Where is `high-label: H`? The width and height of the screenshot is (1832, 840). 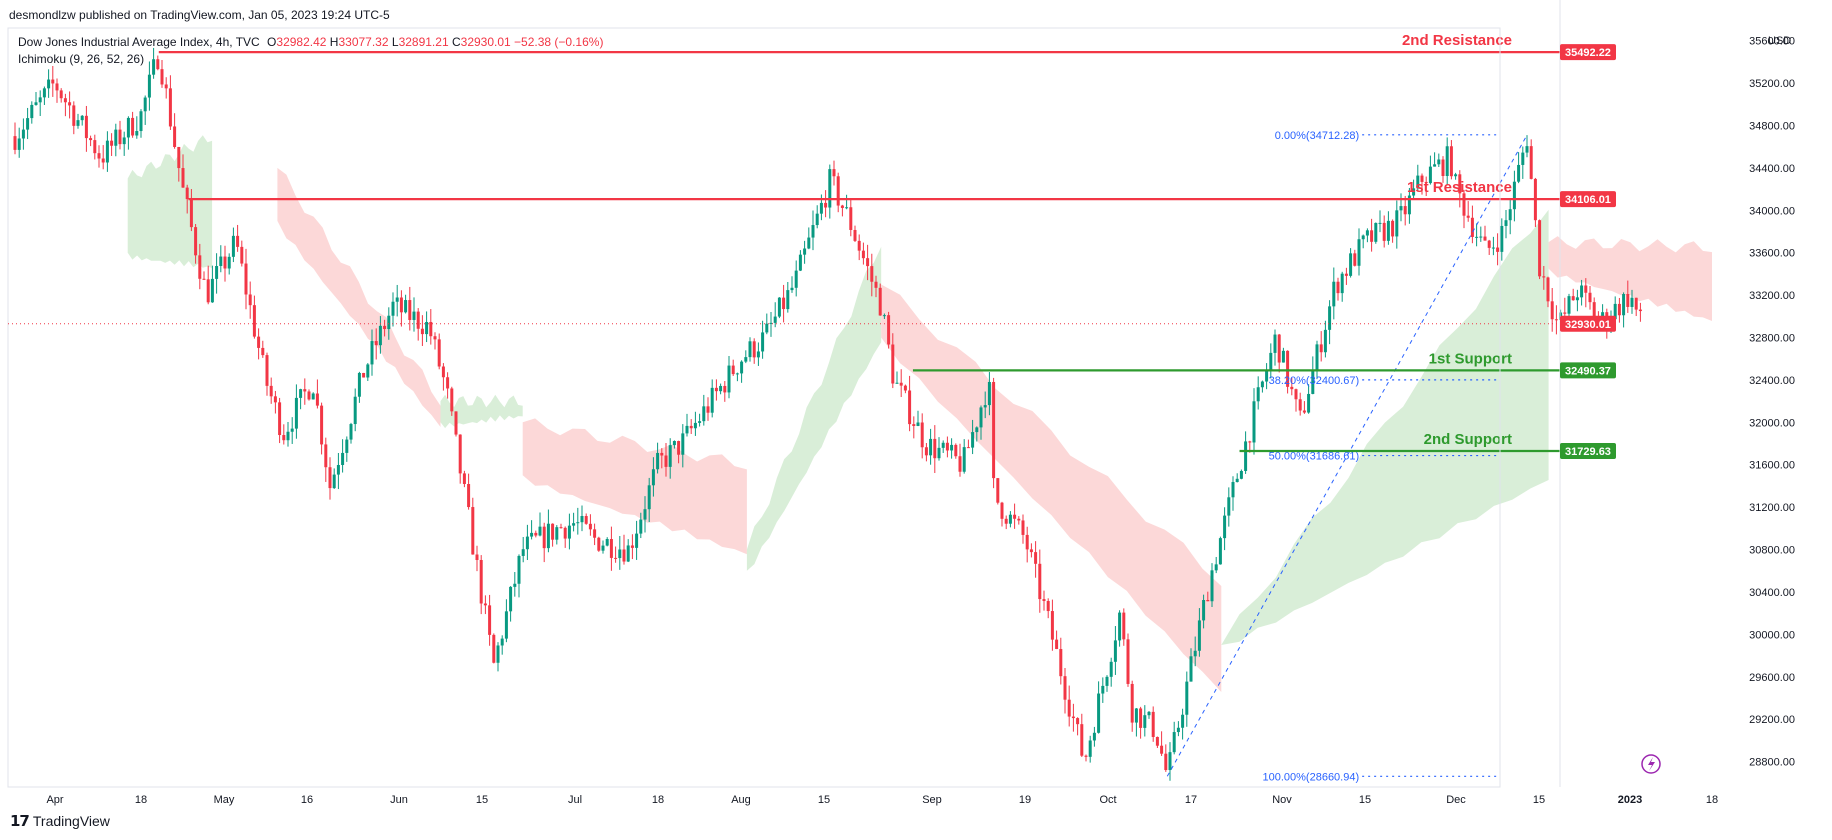 high-label: H is located at coordinates (334, 42).